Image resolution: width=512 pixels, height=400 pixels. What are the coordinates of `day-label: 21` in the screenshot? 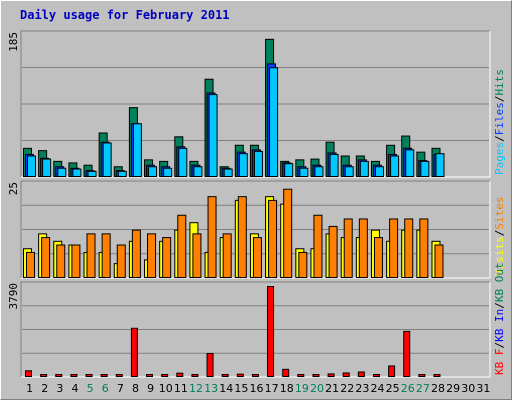 It's located at (332, 388).